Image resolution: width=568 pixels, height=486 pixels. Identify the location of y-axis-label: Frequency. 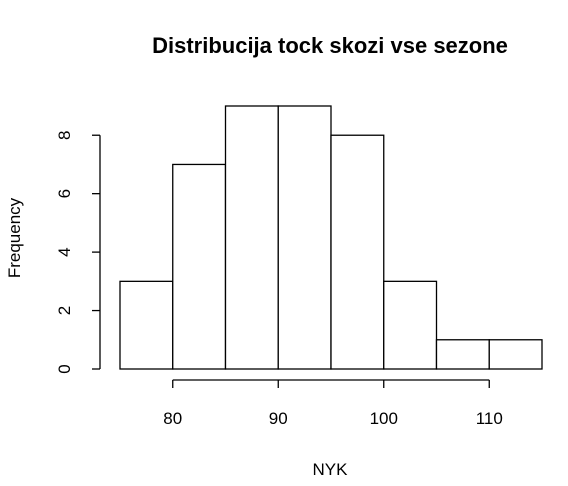
(14, 237).